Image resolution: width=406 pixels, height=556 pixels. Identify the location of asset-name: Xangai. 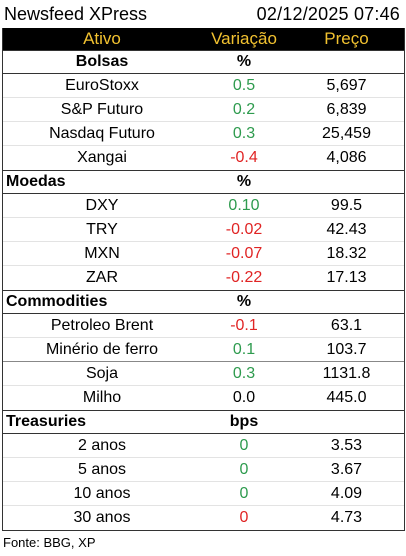
(102, 157).